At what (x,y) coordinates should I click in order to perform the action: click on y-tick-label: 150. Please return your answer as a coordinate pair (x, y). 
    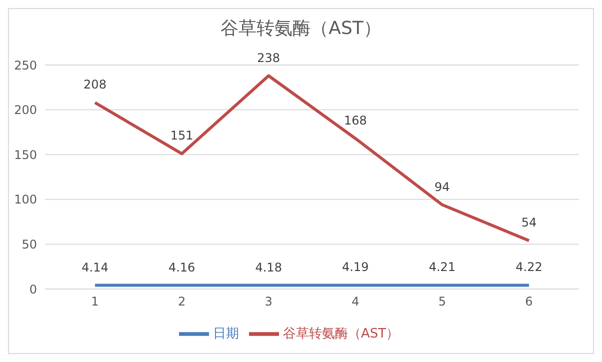
    Looking at the image, I should click on (25, 155).